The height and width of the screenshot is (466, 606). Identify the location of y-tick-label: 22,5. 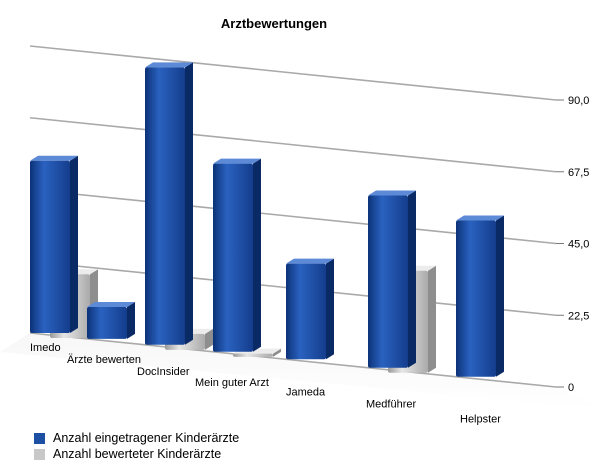
(578, 316).